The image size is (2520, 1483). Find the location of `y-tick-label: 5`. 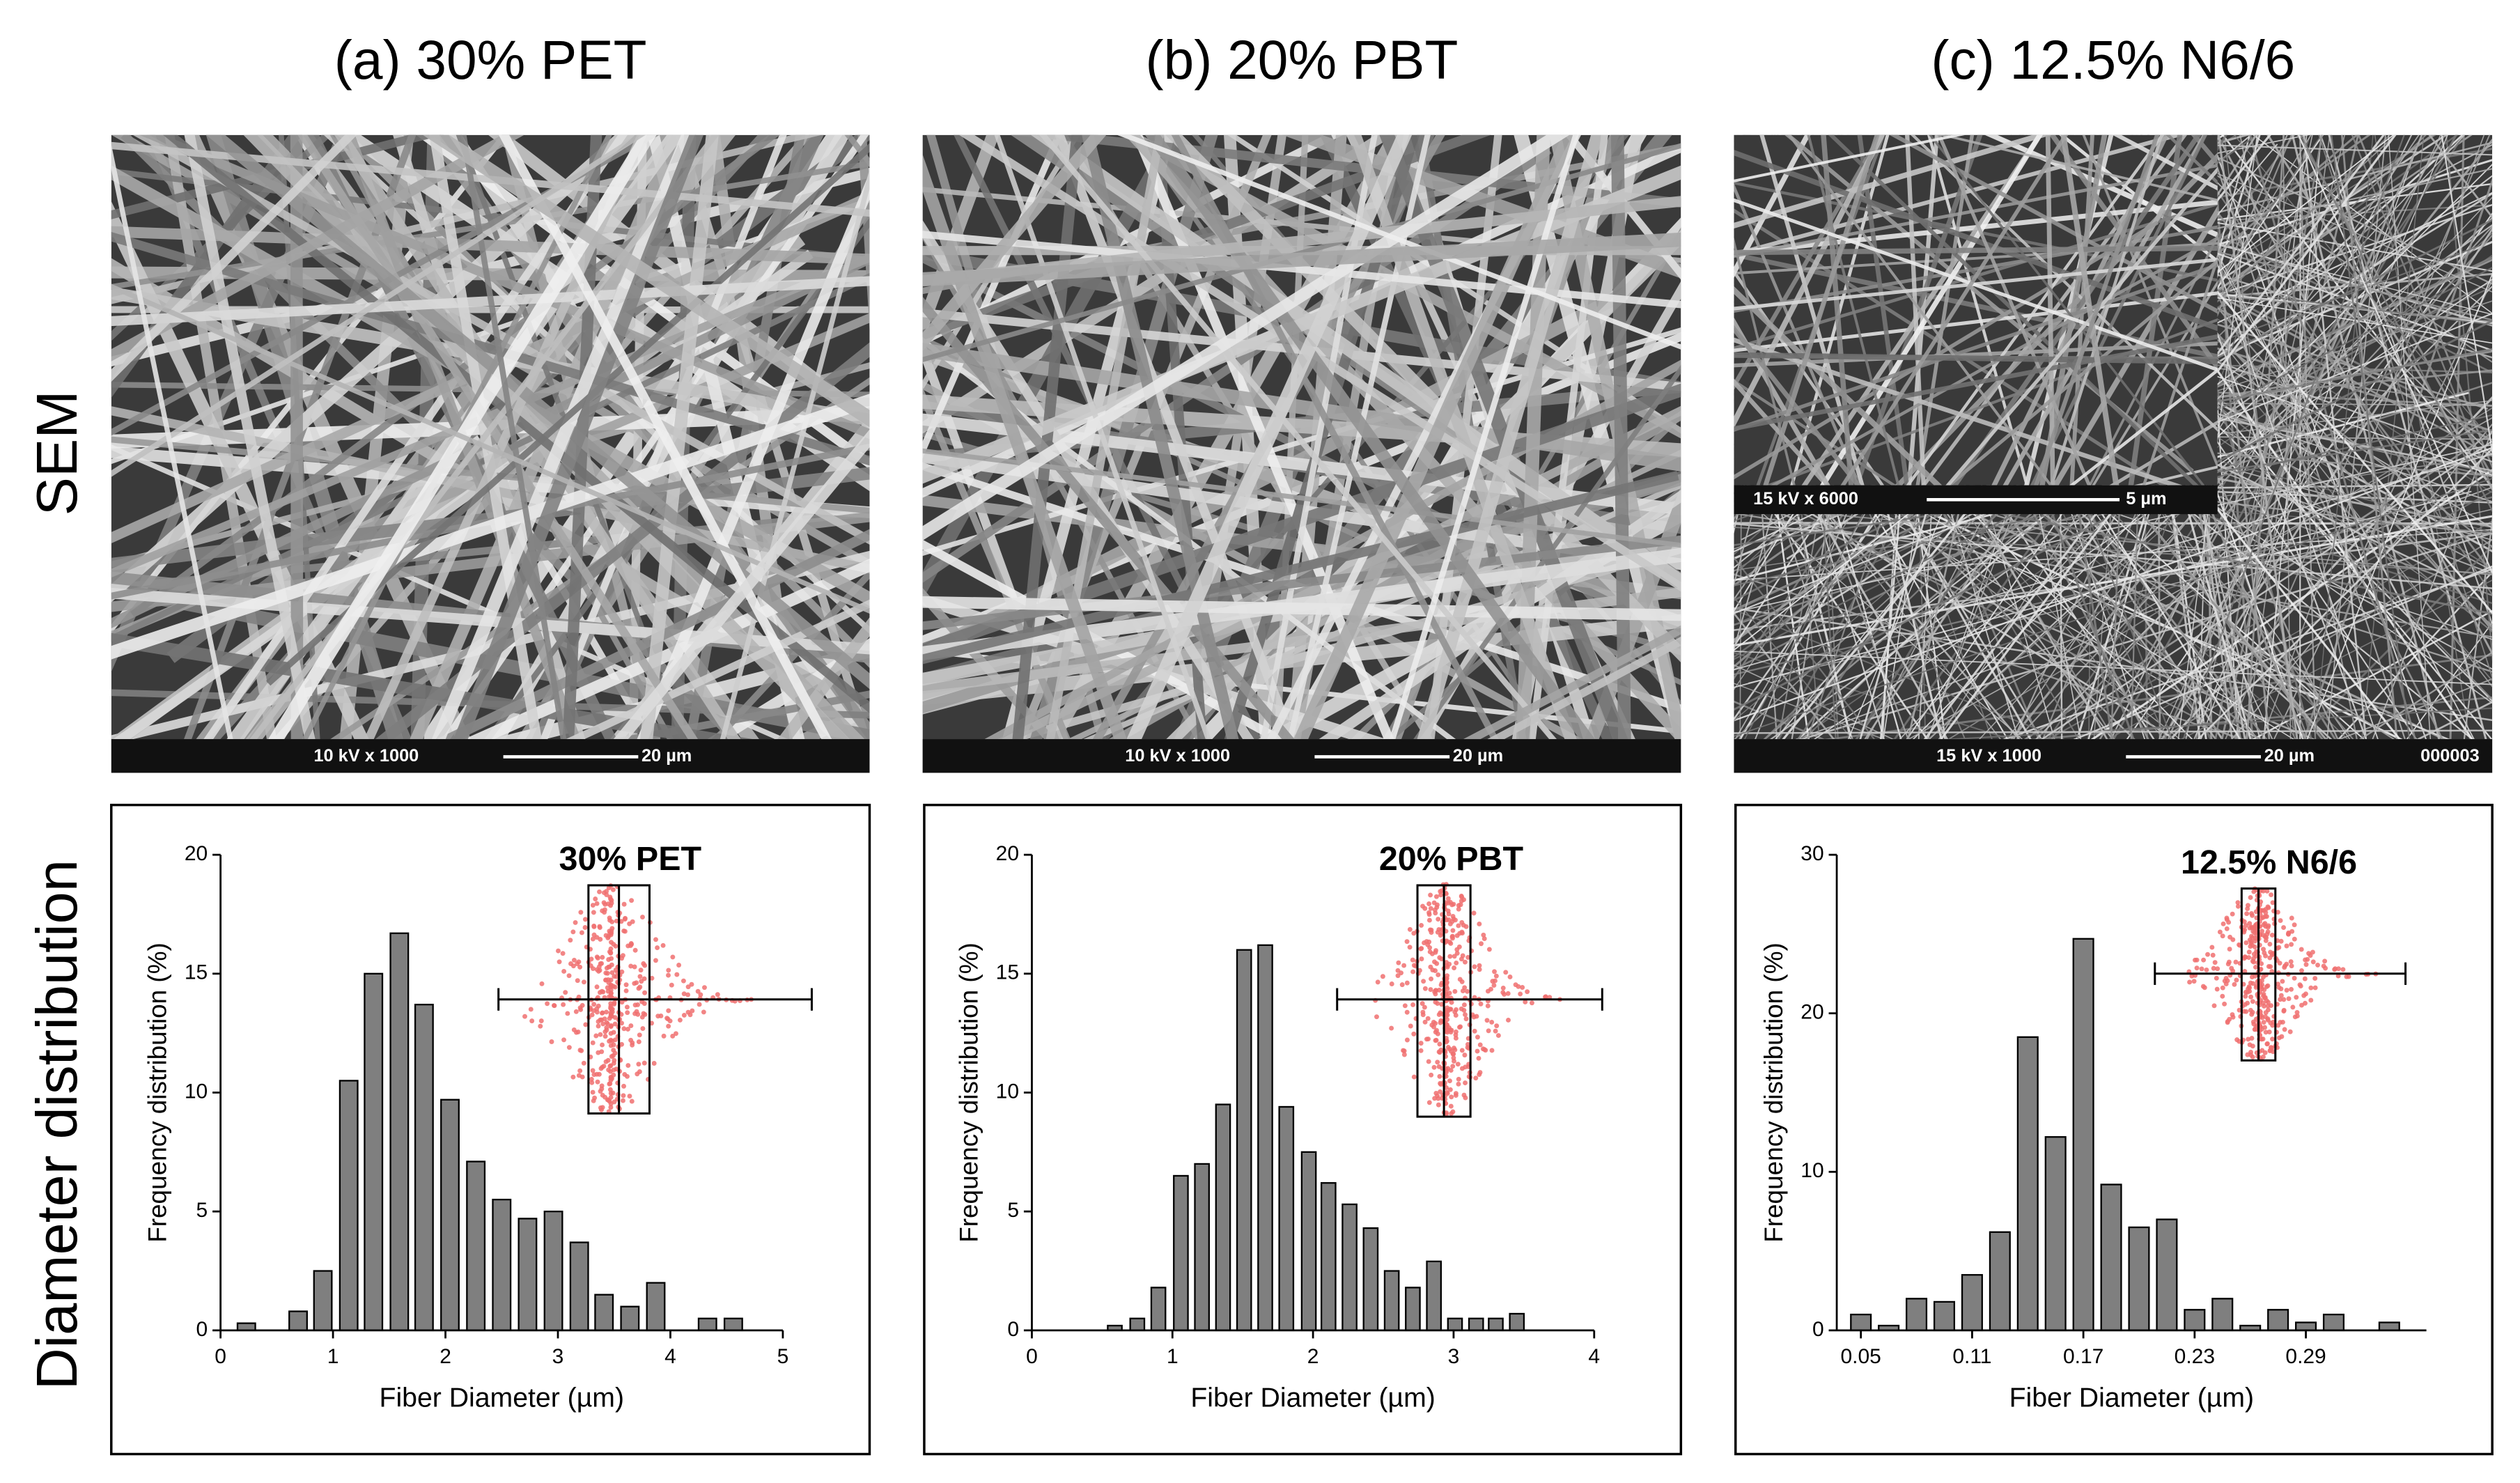

y-tick-label: 5 is located at coordinates (1013, 1210).